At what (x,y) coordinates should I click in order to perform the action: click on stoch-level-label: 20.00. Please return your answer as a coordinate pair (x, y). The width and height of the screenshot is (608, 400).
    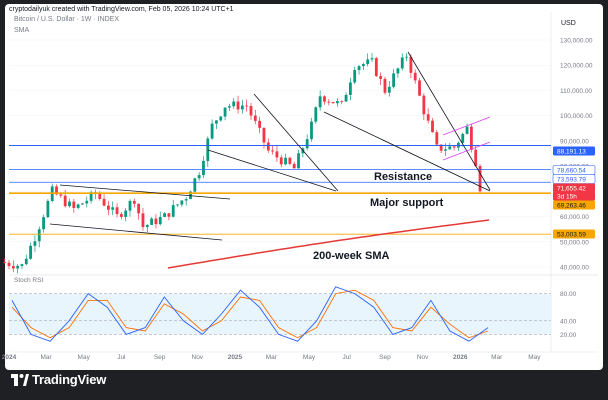
    Looking at the image, I should click on (568, 335).